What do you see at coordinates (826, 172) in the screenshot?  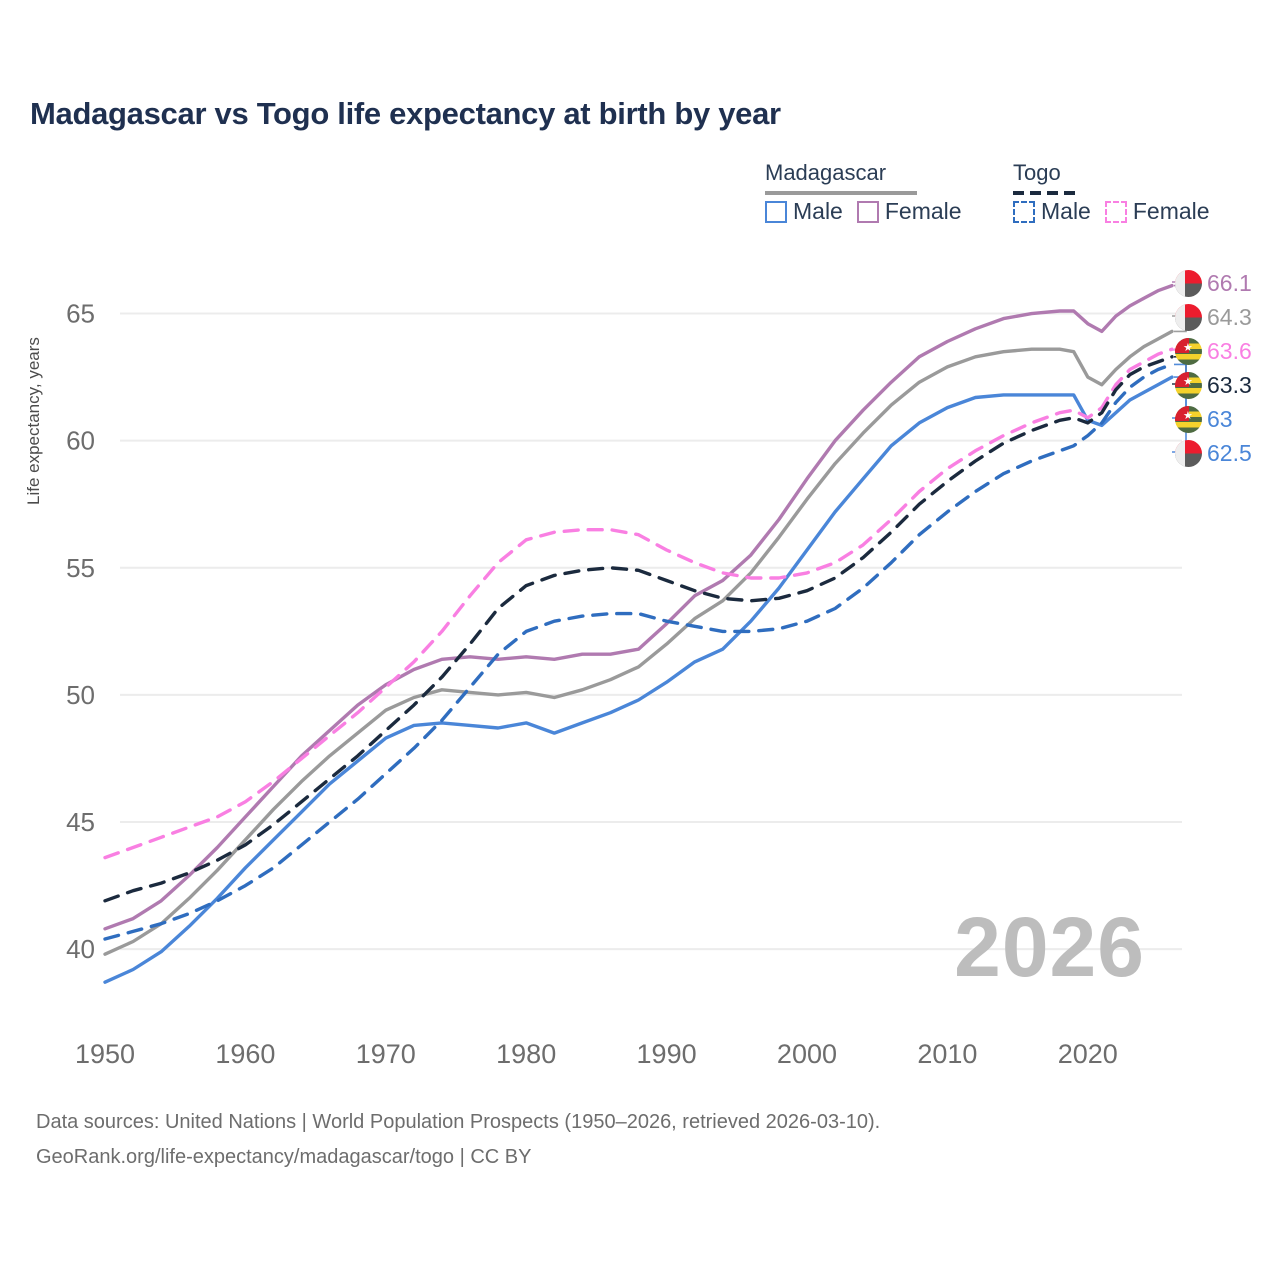 I see `legend-country-madagascar: Madagascar` at bounding box center [826, 172].